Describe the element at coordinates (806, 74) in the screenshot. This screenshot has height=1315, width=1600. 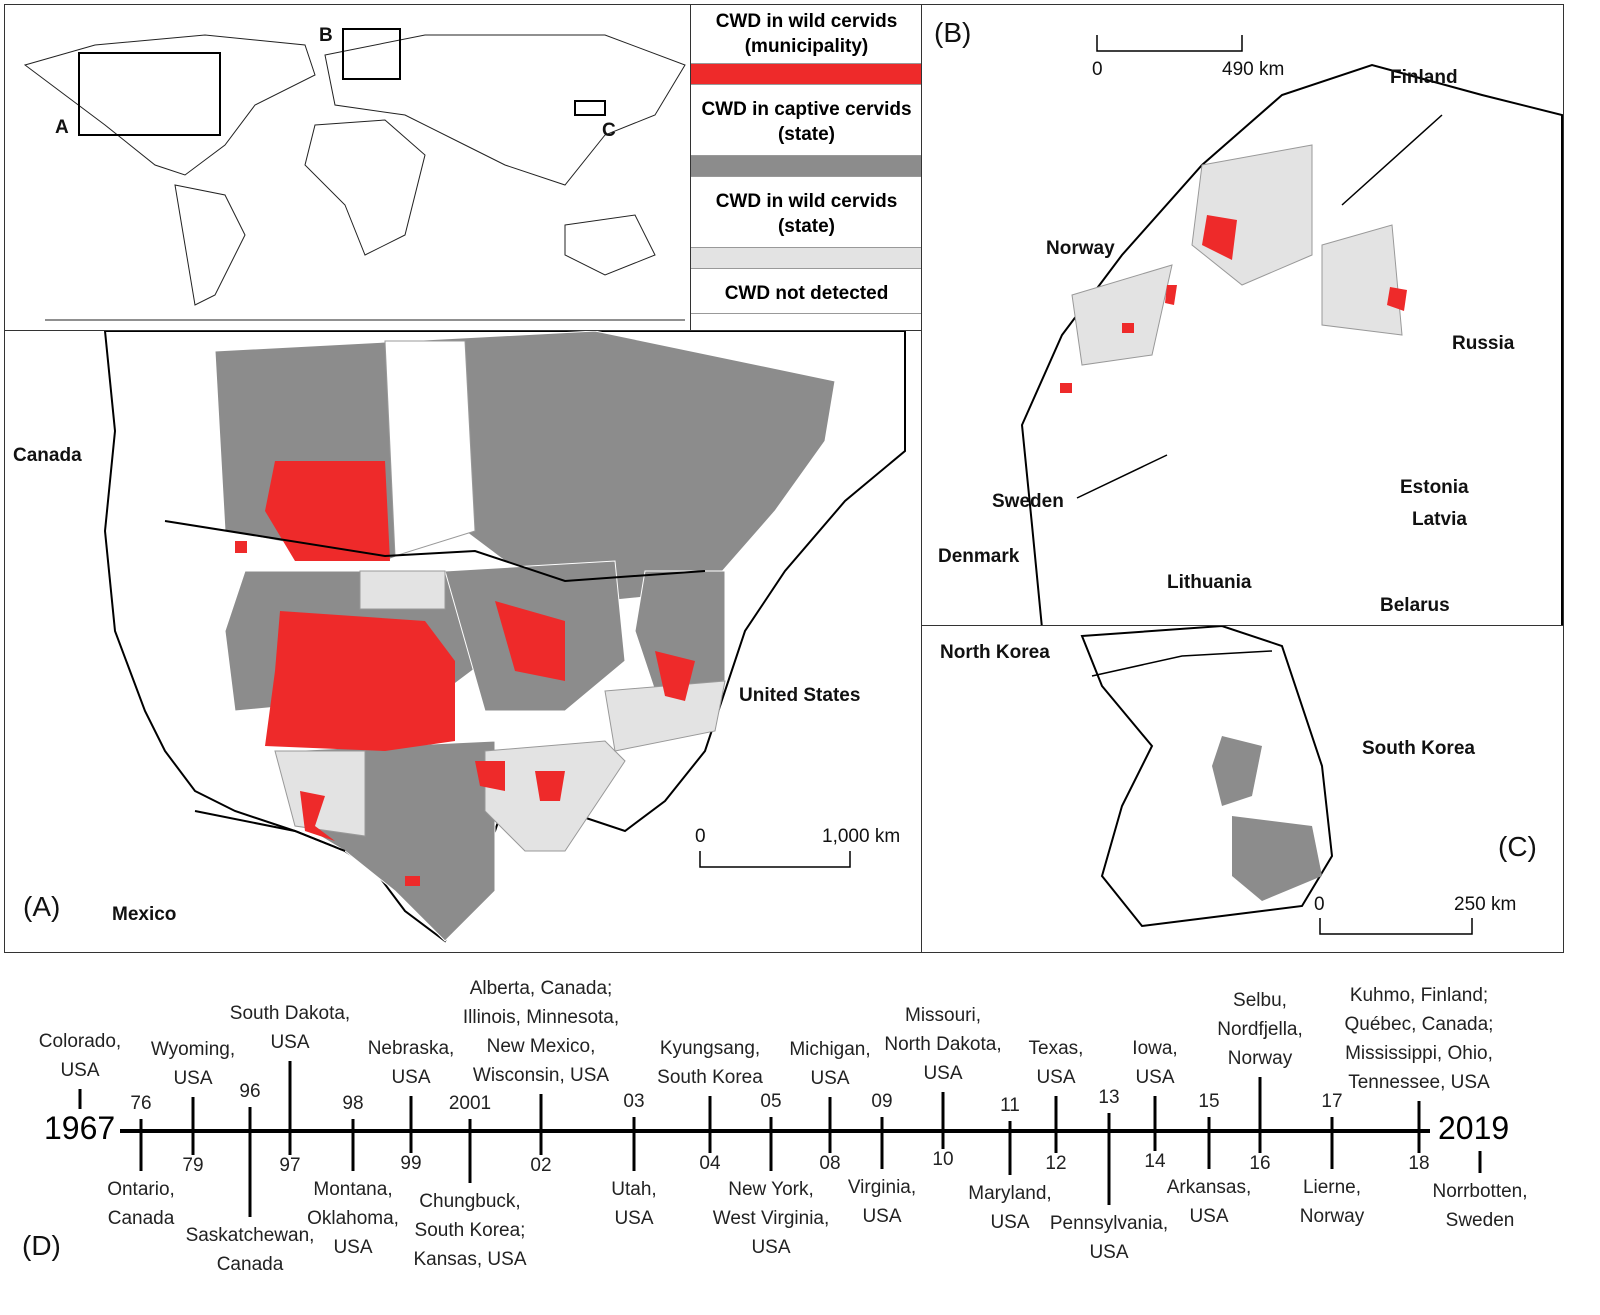
I see `legend-swatch-wild-municipality` at that location.